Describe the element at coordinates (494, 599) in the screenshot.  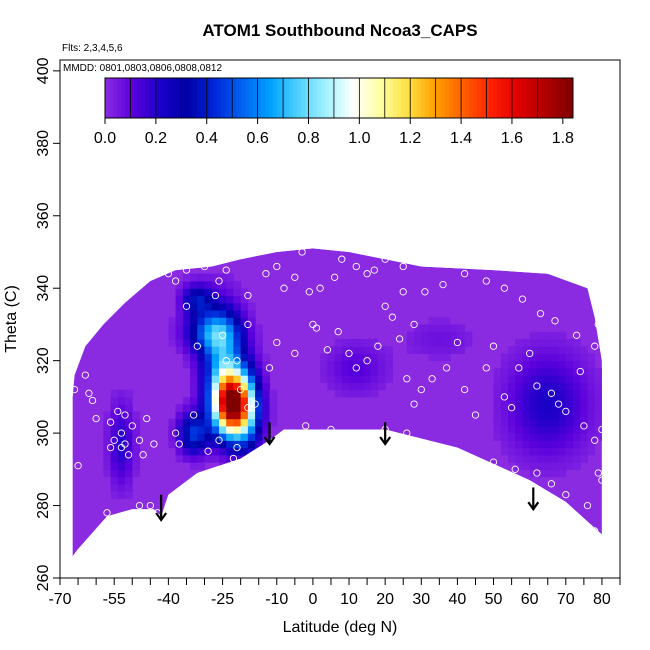
I see `x-tick-label: 50` at that location.